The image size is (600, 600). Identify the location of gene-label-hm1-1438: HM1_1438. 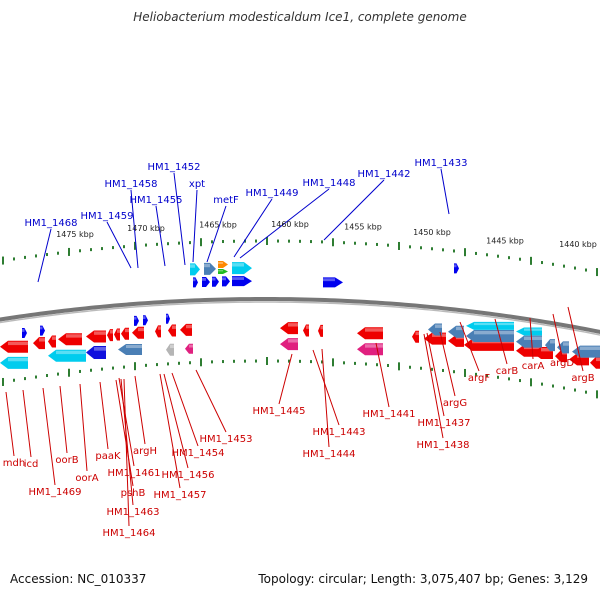
(443, 445).